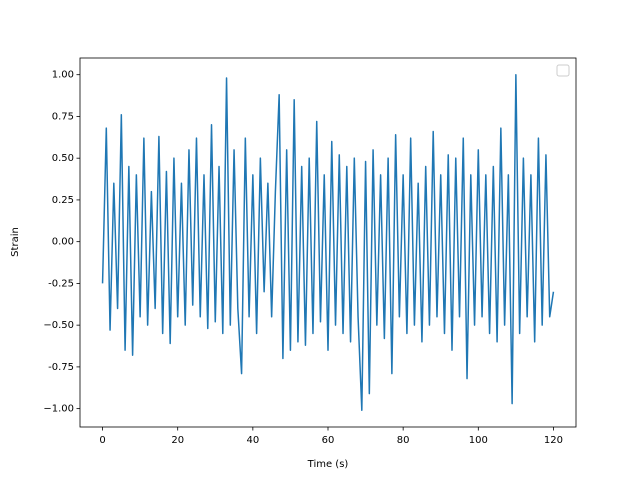 The height and width of the screenshot is (480, 640). I want to click on y-tick-label: −0.50, so click(58, 325).